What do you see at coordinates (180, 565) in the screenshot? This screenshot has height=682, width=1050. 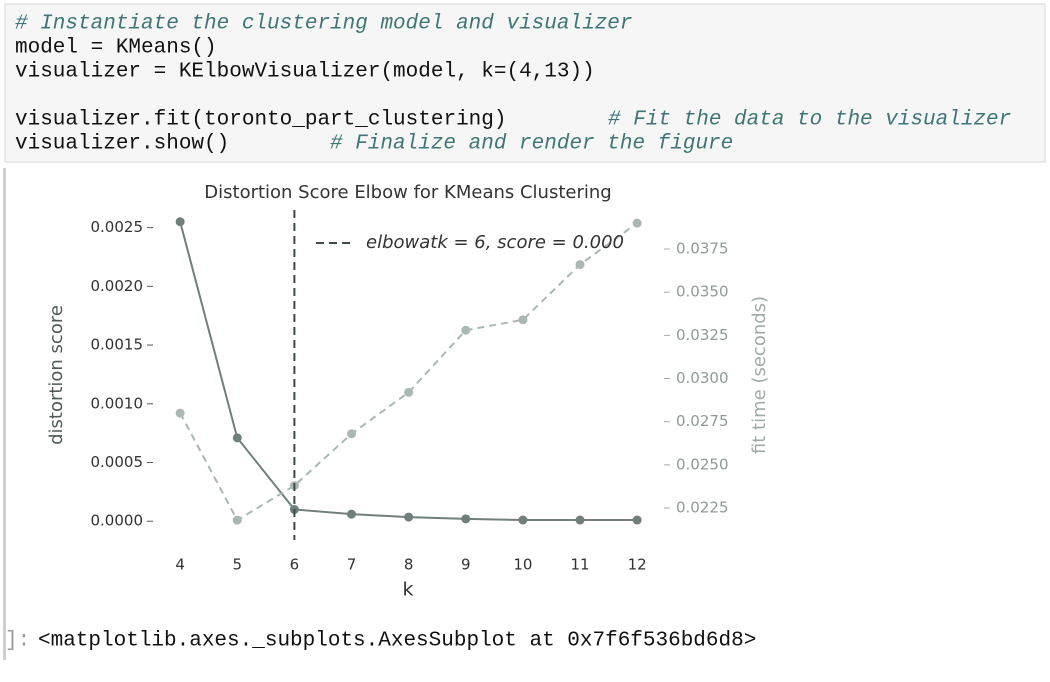 I see `x-tick-label: 4` at bounding box center [180, 565].